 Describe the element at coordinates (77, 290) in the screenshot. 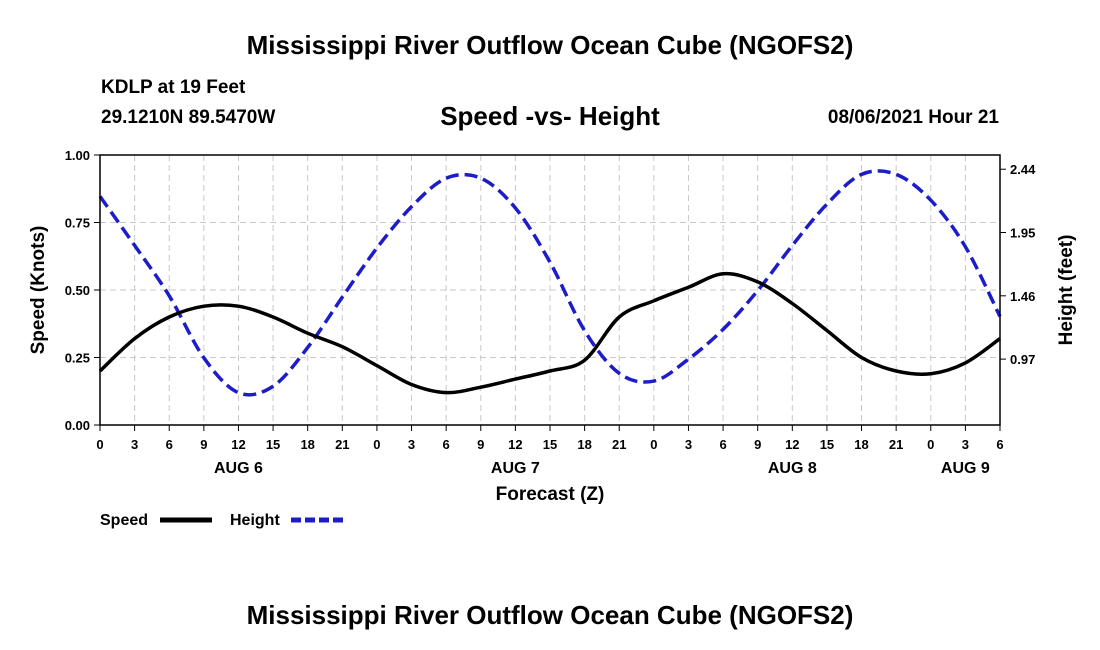

I see `y-tick-label: 0.50` at that location.